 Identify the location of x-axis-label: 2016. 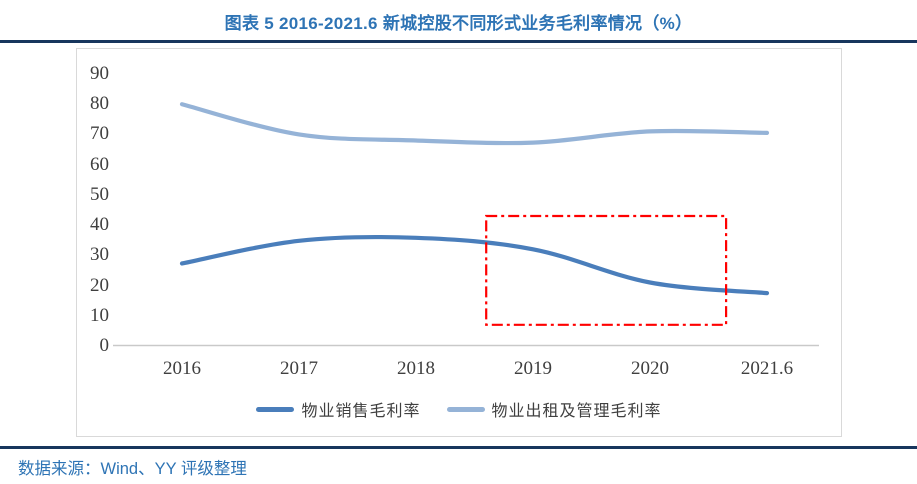
(182, 368).